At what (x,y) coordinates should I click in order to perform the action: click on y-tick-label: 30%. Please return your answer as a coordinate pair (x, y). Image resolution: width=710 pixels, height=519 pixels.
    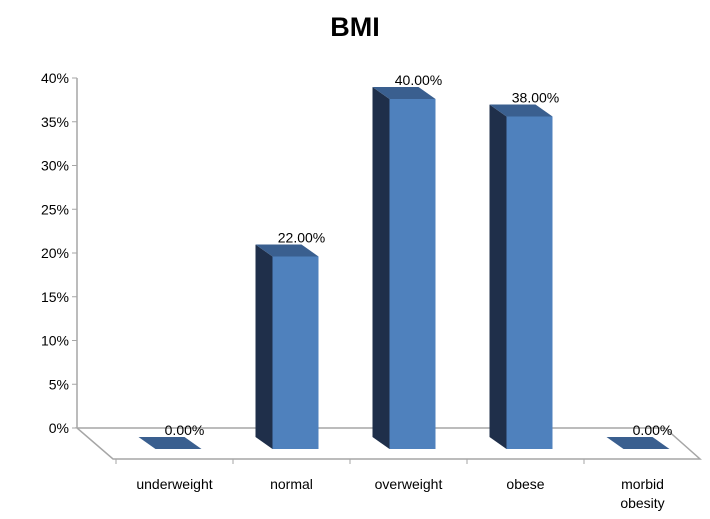
    Looking at the image, I should click on (55, 166).